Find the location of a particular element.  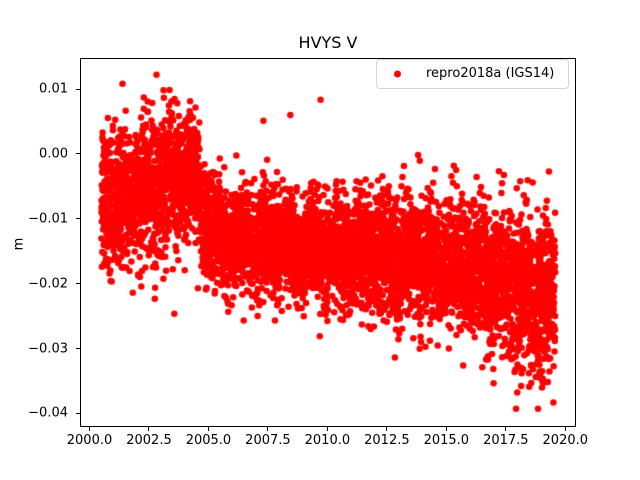

legend-label: repro2018a (IGS14) is located at coordinates (490, 73).